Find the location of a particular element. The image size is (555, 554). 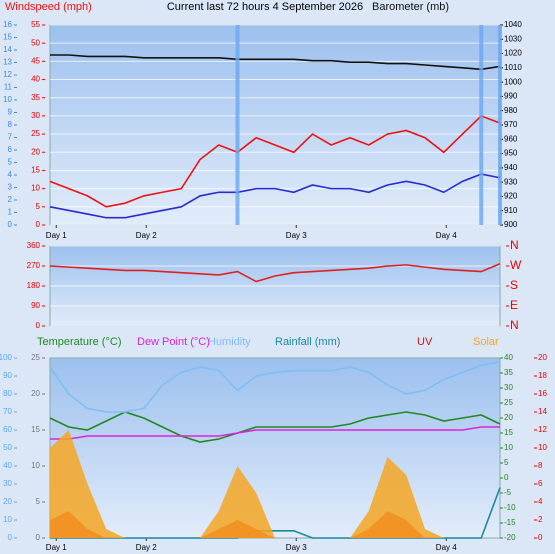

y-tick-label: 15 is located at coordinates (35, 170).